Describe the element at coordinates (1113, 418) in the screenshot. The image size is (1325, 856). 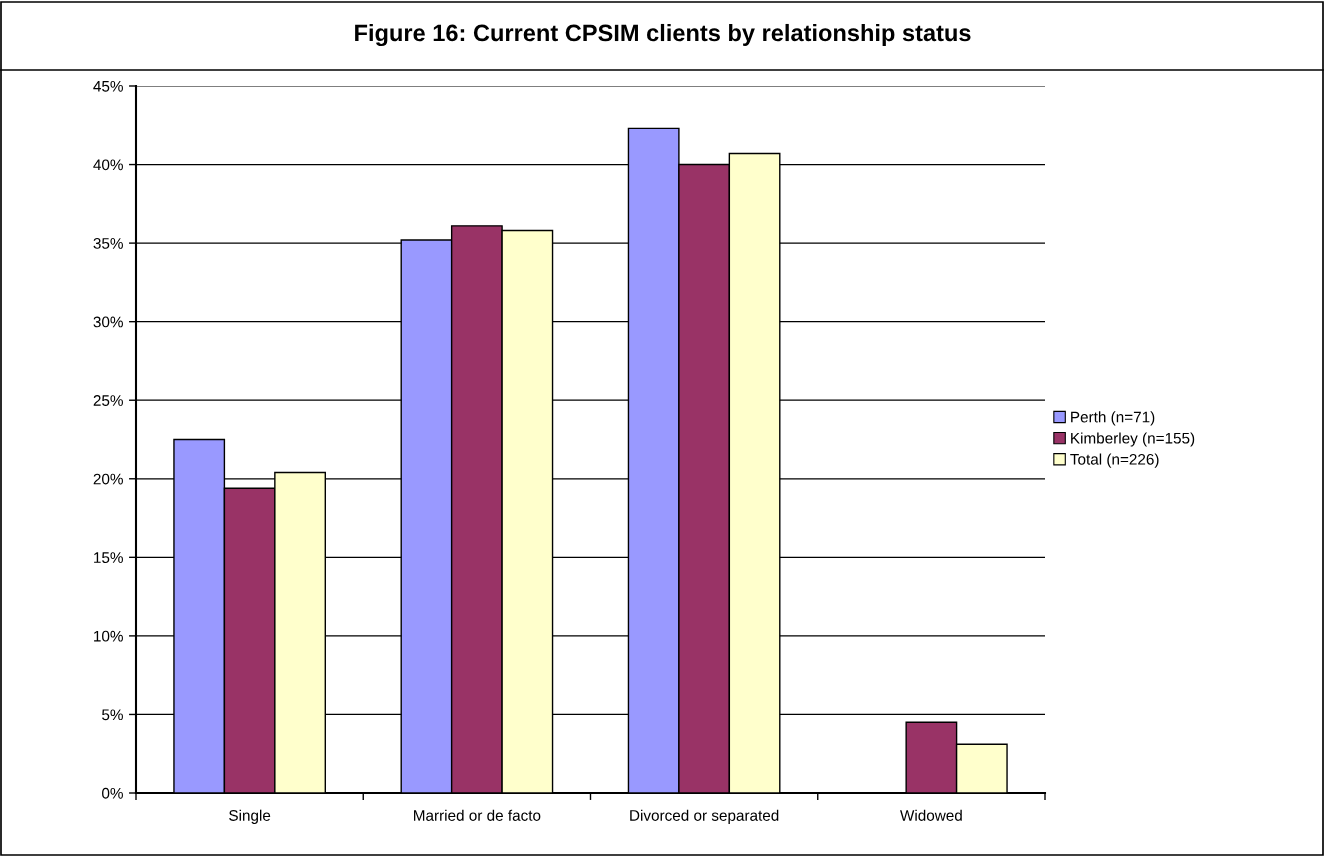
I see `legend-label: Perth (n=71)` at that location.